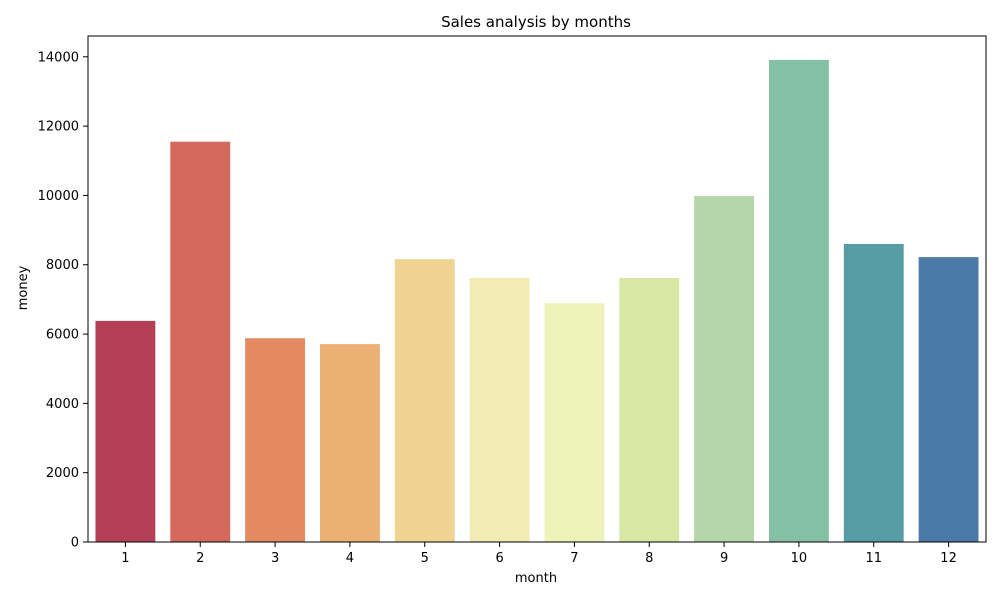 This screenshot has width=1000, height=600. I want to click on y-tick-label: 12000, so click(58, 127).